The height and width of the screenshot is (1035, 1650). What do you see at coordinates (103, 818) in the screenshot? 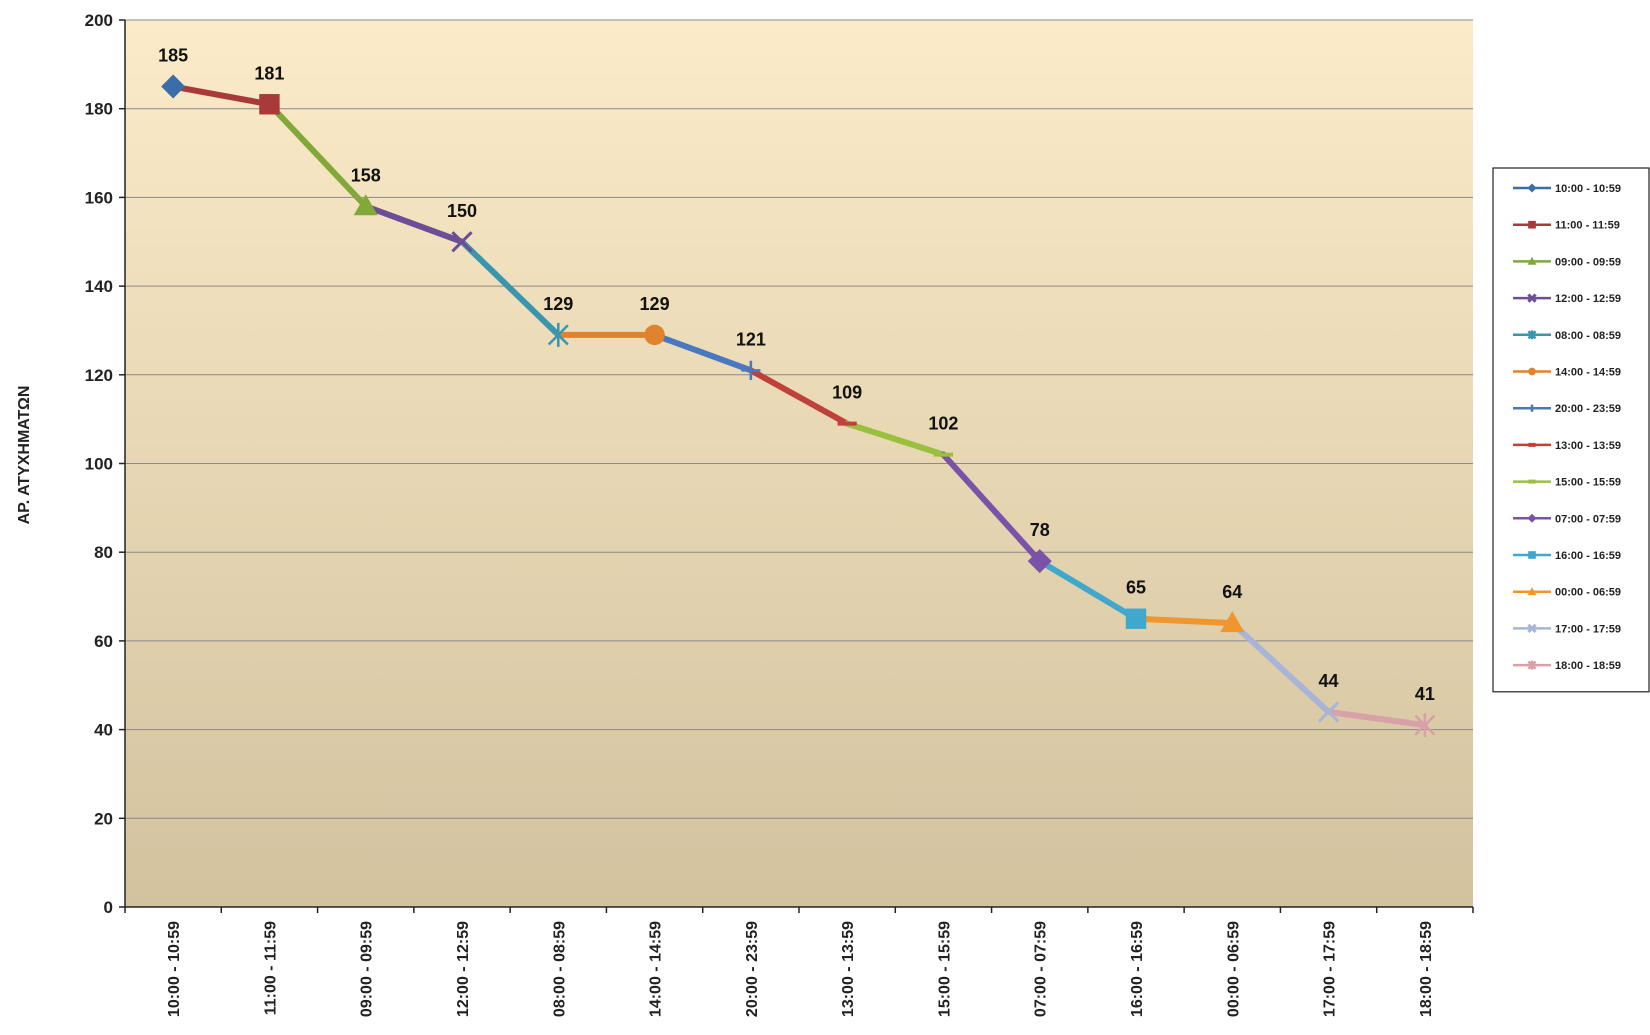
I see `y-tick-label: 20` at bounding box center [103, 818].